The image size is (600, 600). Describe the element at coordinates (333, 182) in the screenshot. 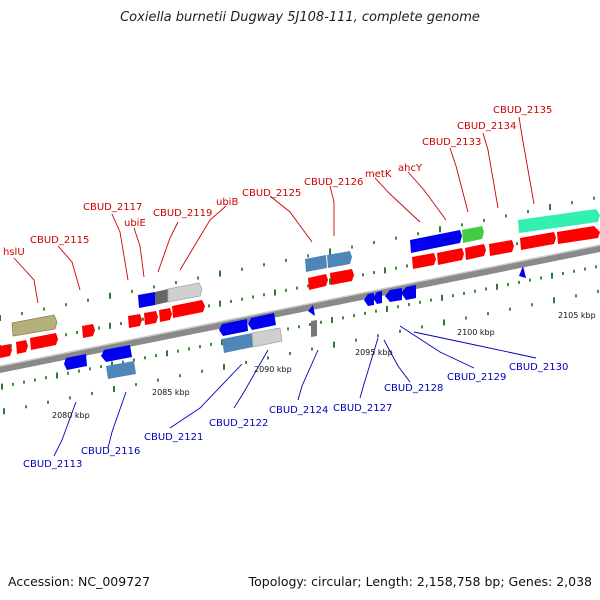

I see `label-cbud-2126: CBUD_2126` at that location.